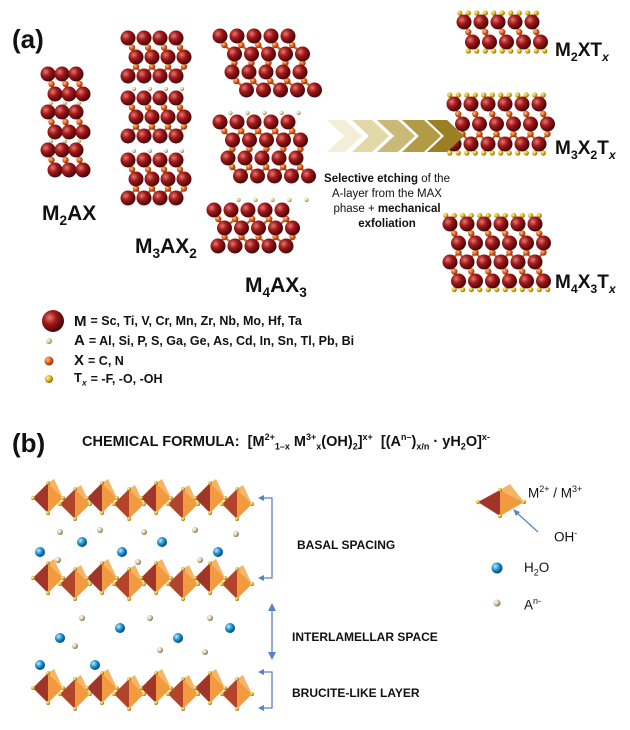 This screenshot has width=630, height=730. I want to click on basal-spacing-label: BASAL SPACING, so click(346, 545).